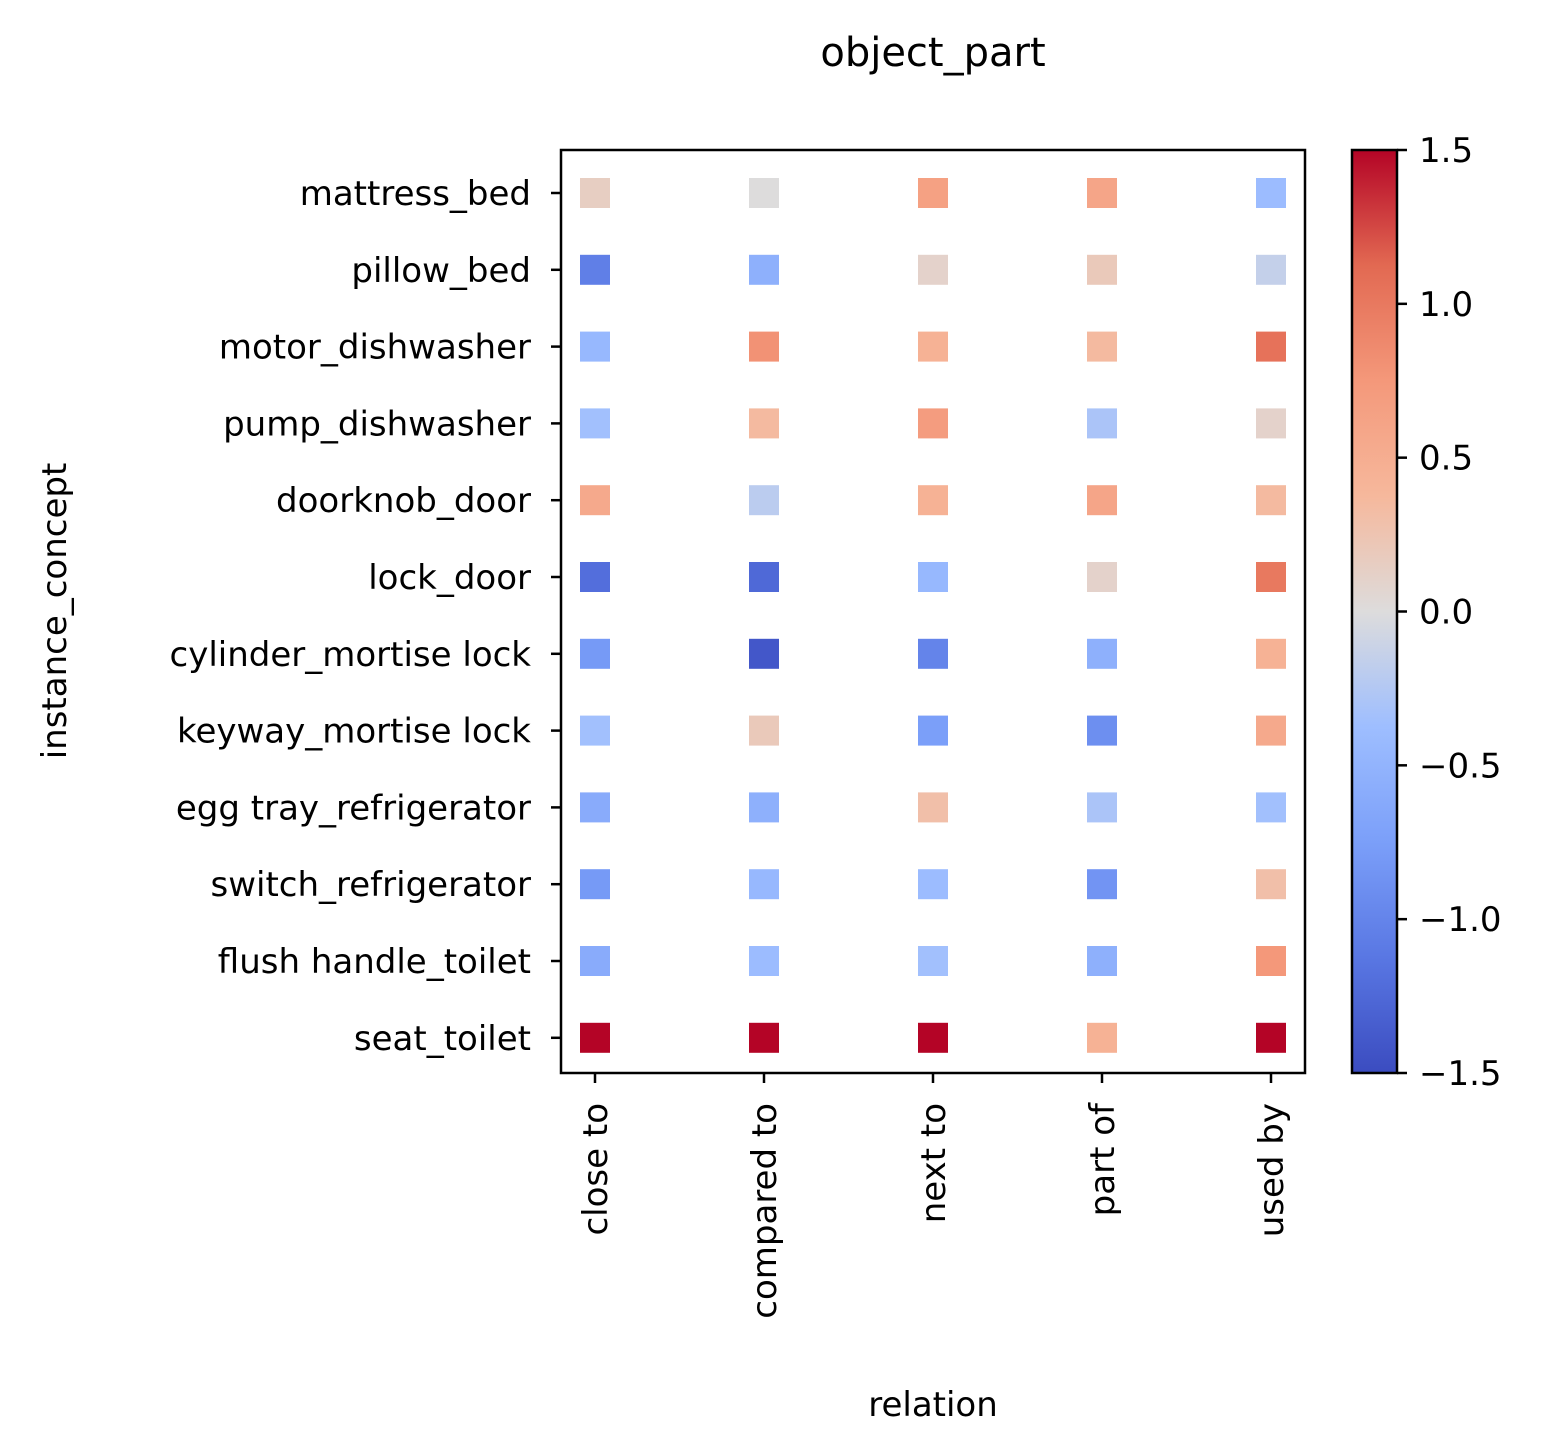 Image resolution: width=1558 pixels, height=1456 pixels. What do you see at coordinates (933, 1405) in the screenshot?
I see `x-axis-label: relation` at bounding box center [933, 1405].